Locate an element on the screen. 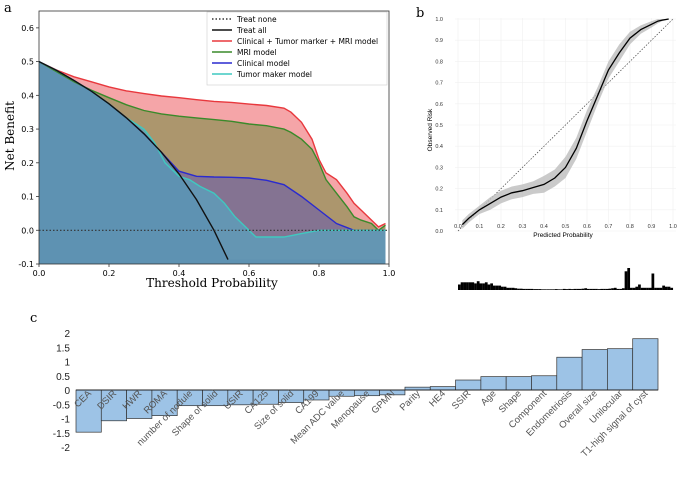 This screenshot has width=685, height=492. clinical-model-legend-label: Clinical model is located at coordinates (263, 63).